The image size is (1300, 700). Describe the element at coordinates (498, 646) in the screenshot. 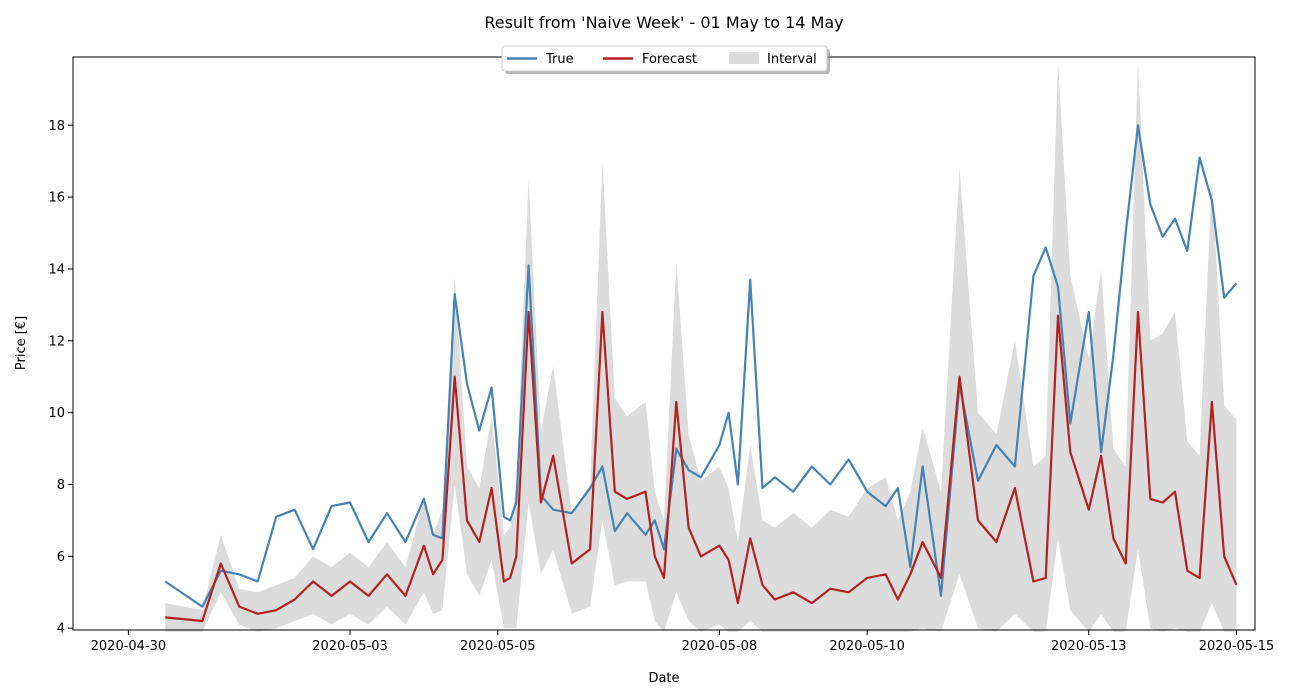

I see `x-tick-label: 2020-05-05` at that location.